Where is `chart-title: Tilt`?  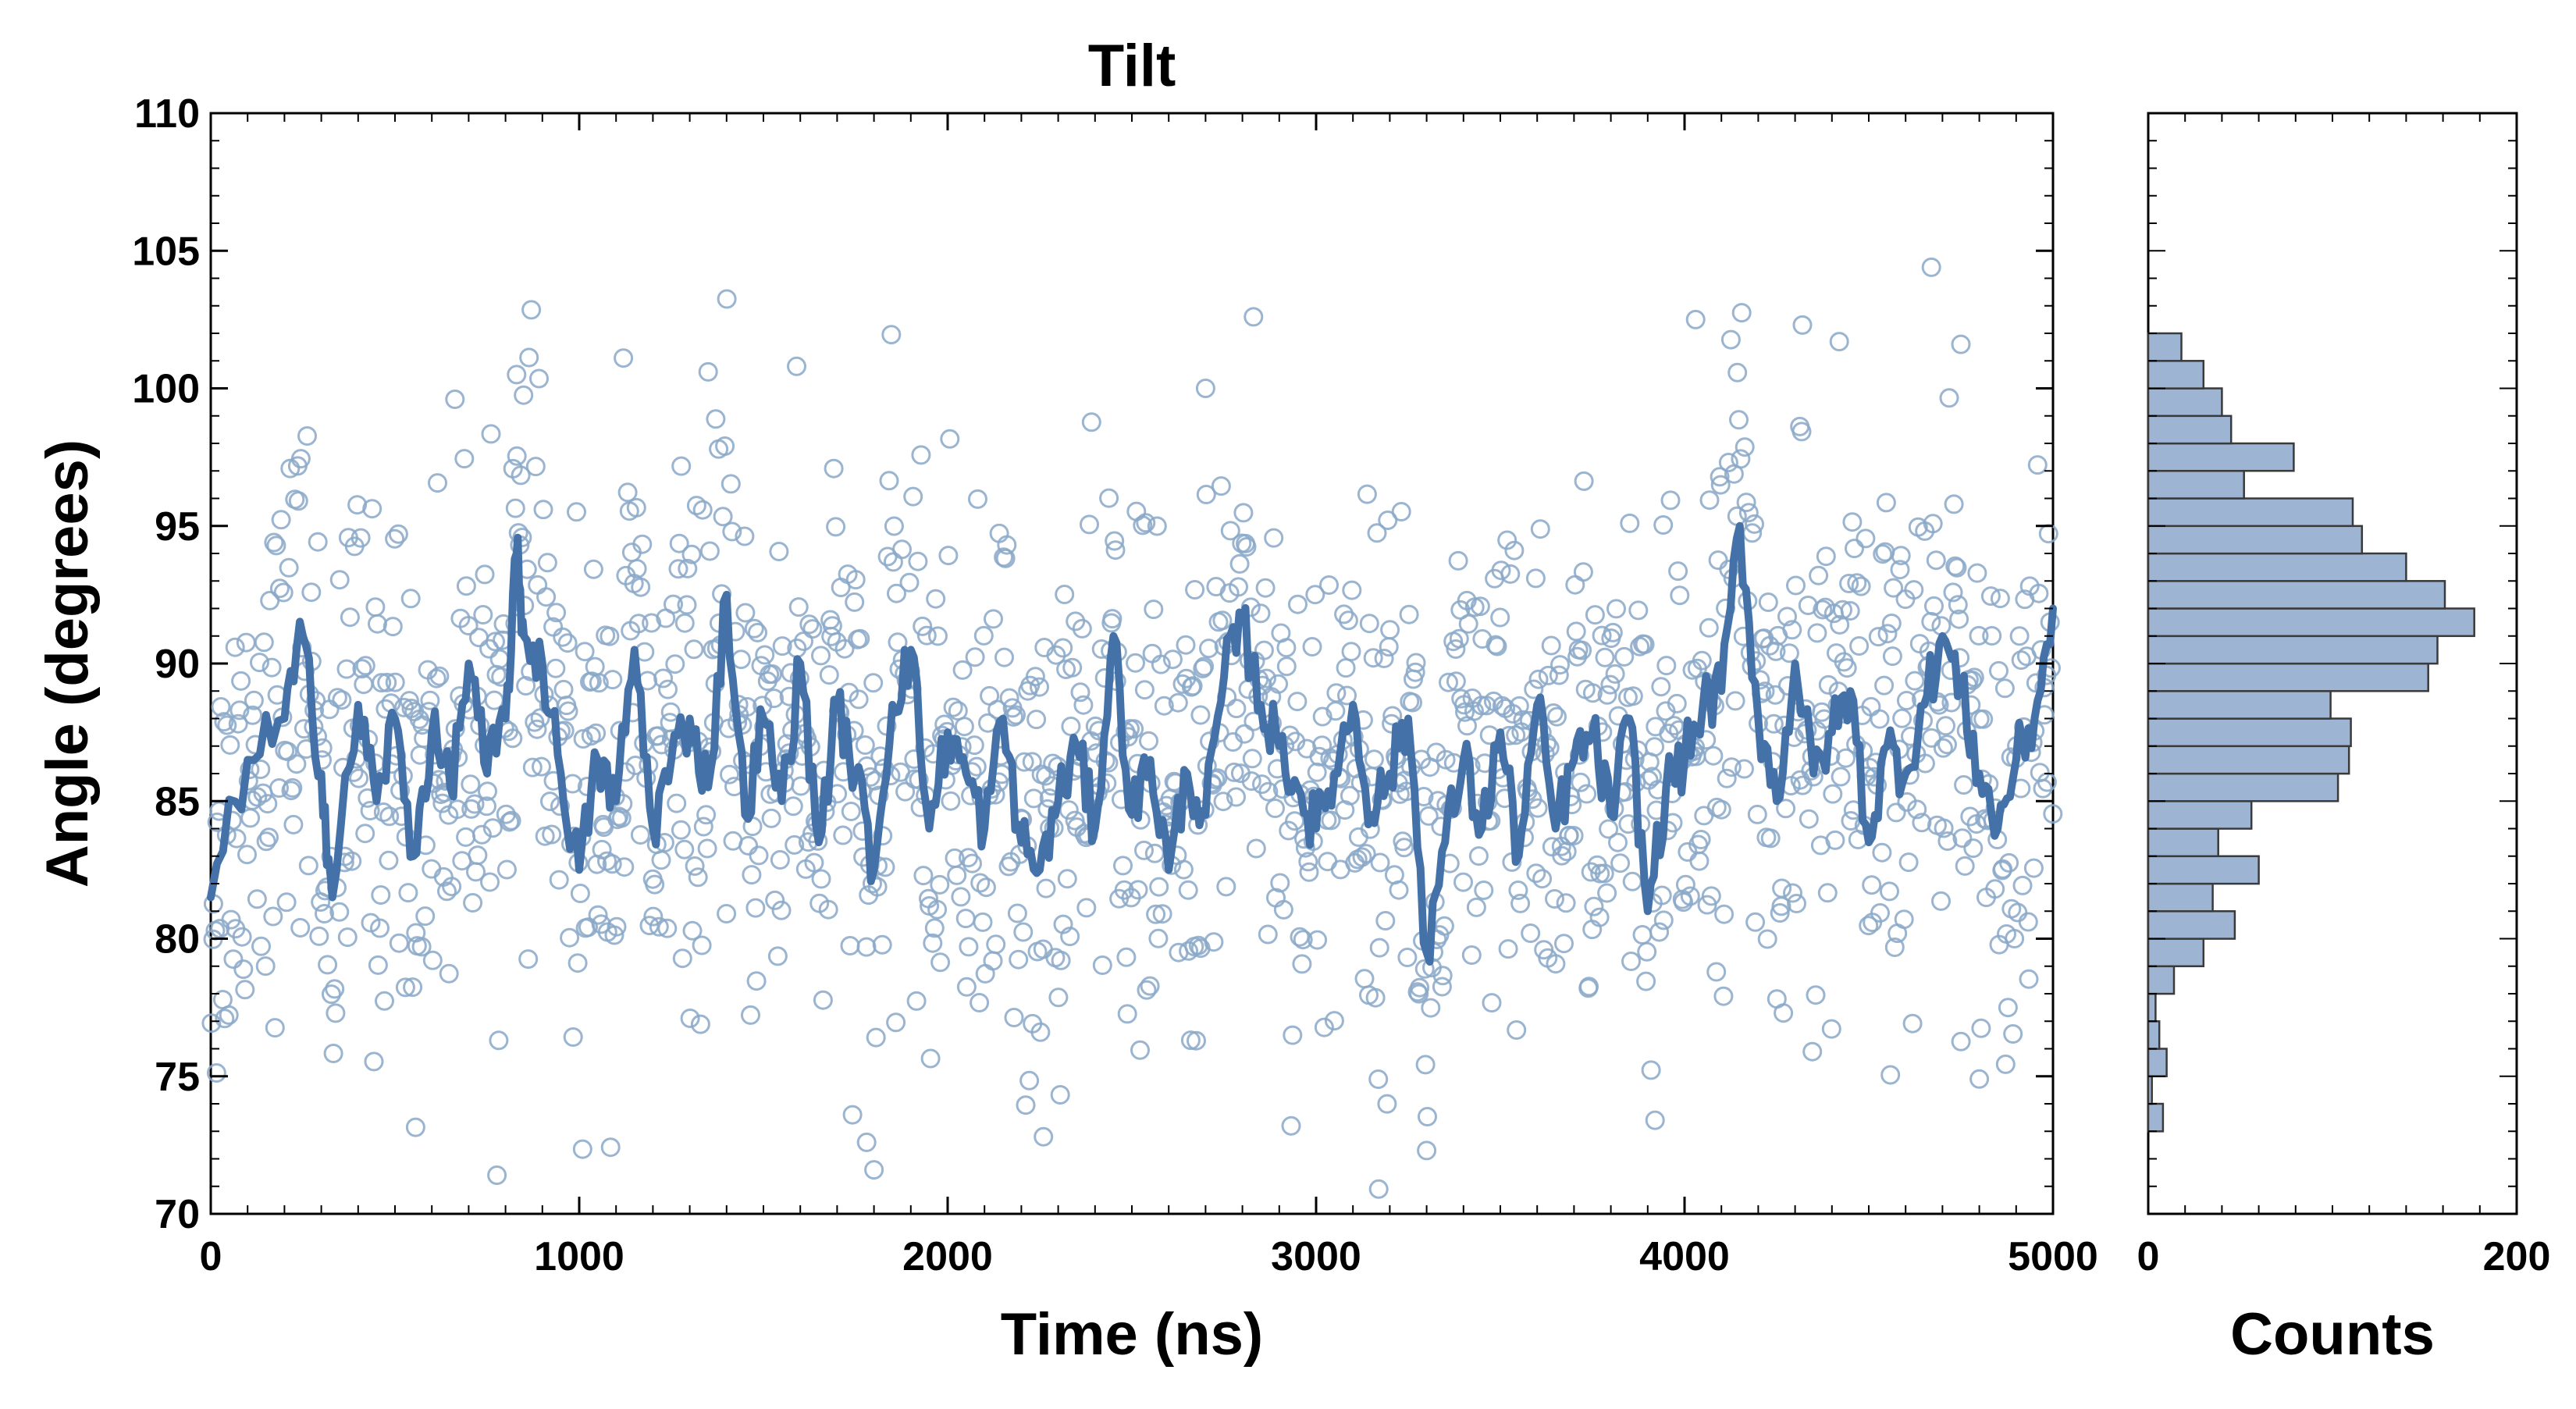
chart-title: Tilt is located at coordinates (1132, 66).